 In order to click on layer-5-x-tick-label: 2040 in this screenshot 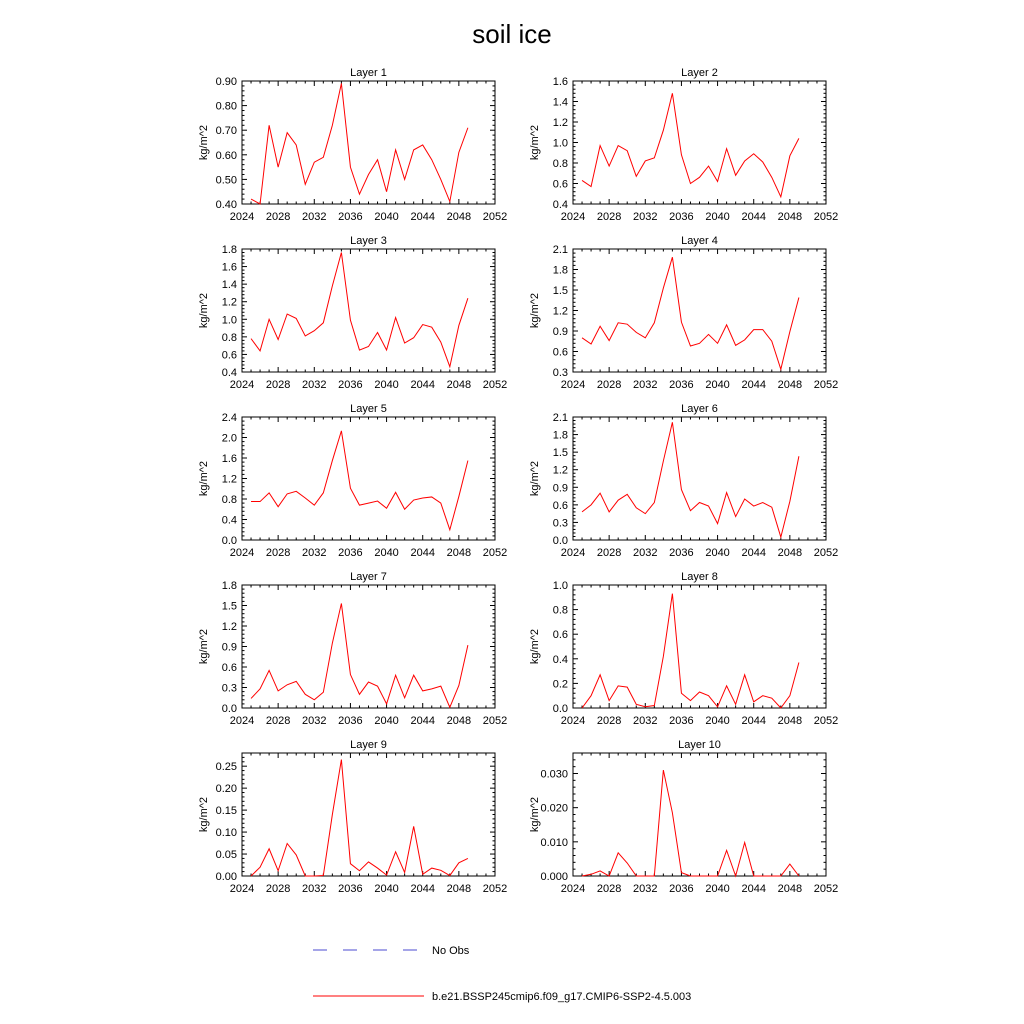, I will do `click(386, 553)`.